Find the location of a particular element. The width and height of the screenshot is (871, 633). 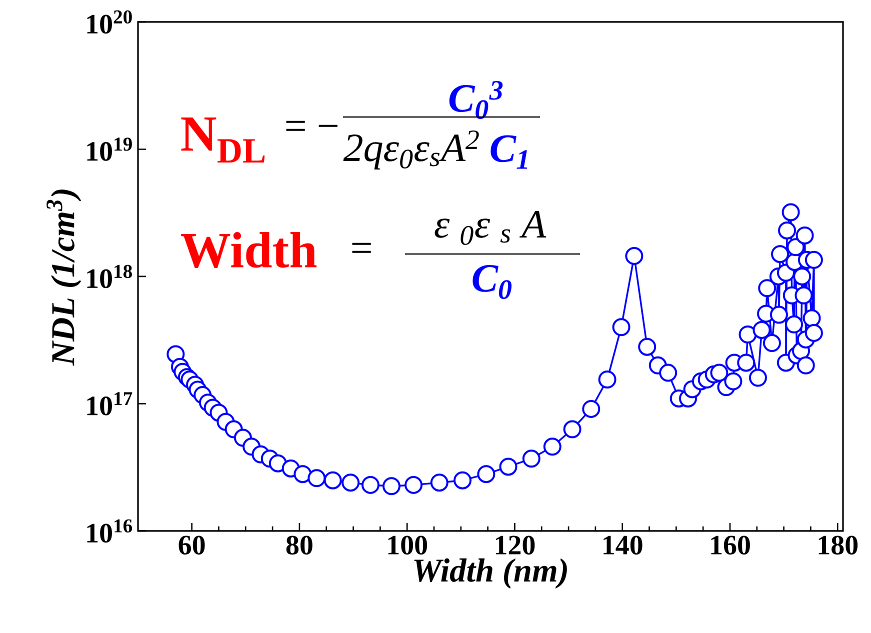

x-axis-title: Width (nm) is located at coordinates (490, 573).